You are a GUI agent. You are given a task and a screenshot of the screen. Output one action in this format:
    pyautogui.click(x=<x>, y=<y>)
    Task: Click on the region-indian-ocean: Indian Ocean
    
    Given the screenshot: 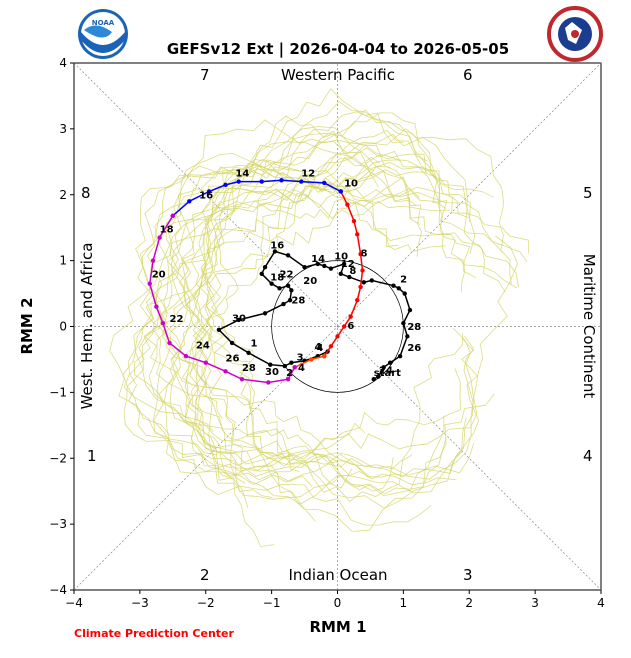 What is the action you would take?
    pyautogui.click(x=337, y=575)
    